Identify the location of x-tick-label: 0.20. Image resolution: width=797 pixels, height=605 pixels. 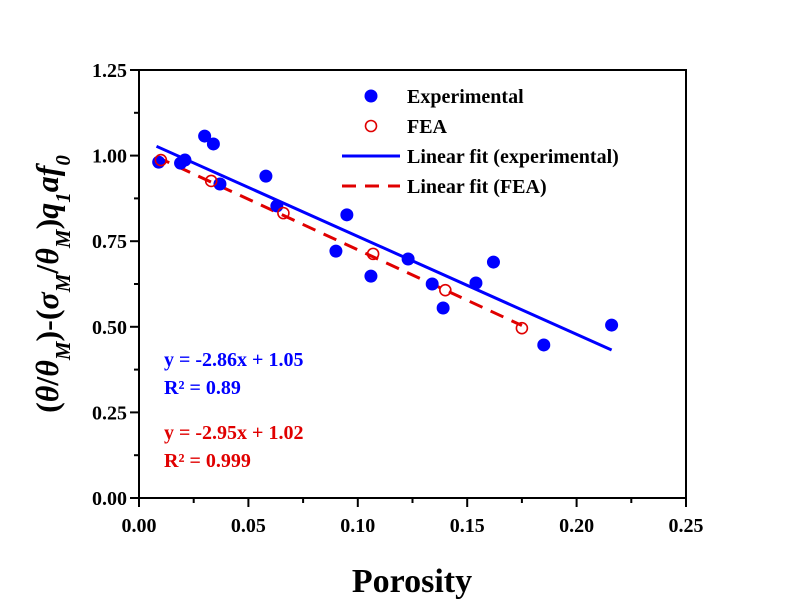
(576, 526).